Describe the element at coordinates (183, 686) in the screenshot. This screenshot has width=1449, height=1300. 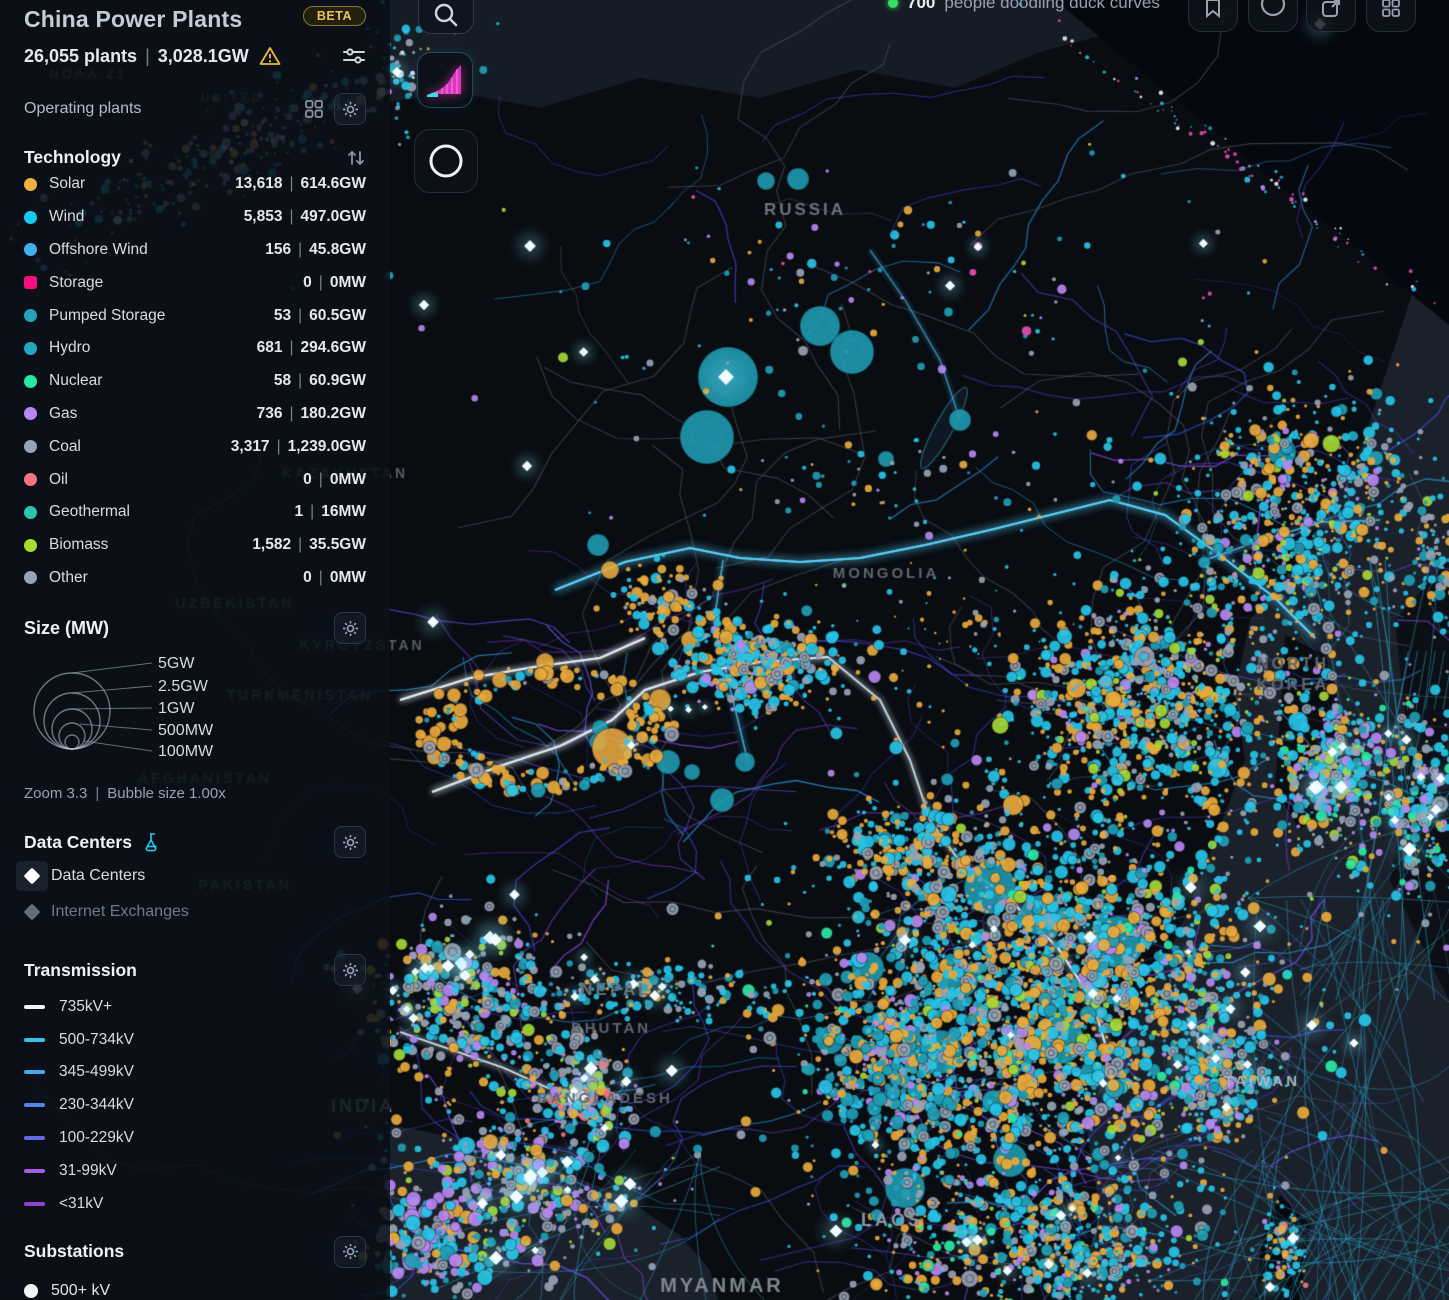
I see `svg-text: 2.5GW` at that location.